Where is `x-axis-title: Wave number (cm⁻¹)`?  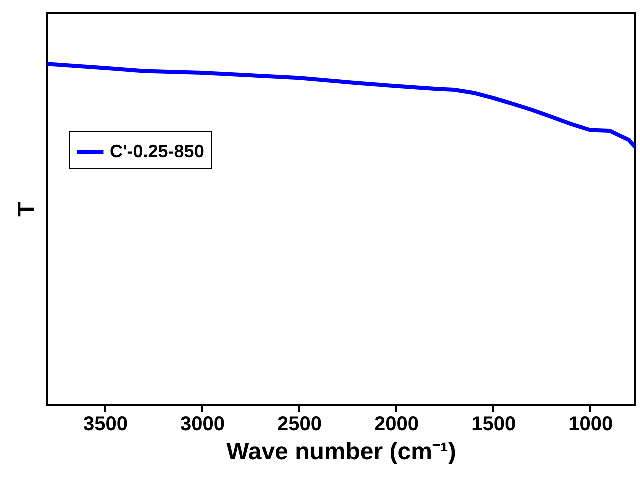 x-axis-title: Wave number (cm⁻¹) is located at coordinates (341, 452).